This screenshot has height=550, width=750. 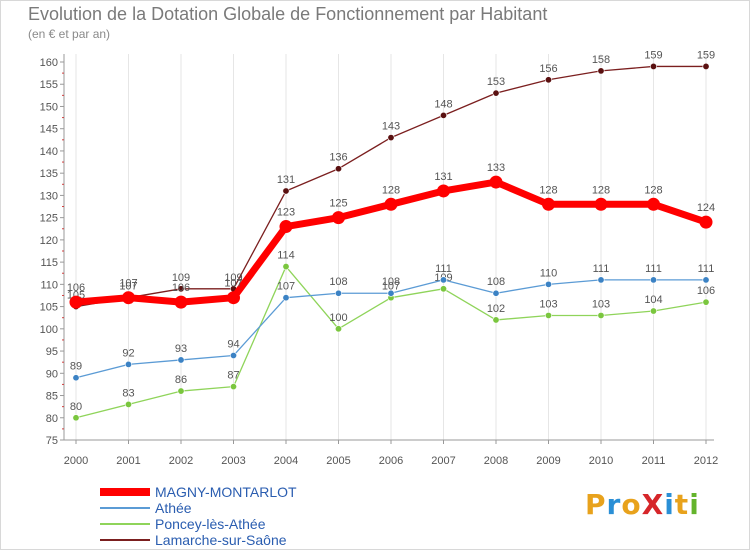 I want to click on logo-letter: X, so click(x=653, y=504).